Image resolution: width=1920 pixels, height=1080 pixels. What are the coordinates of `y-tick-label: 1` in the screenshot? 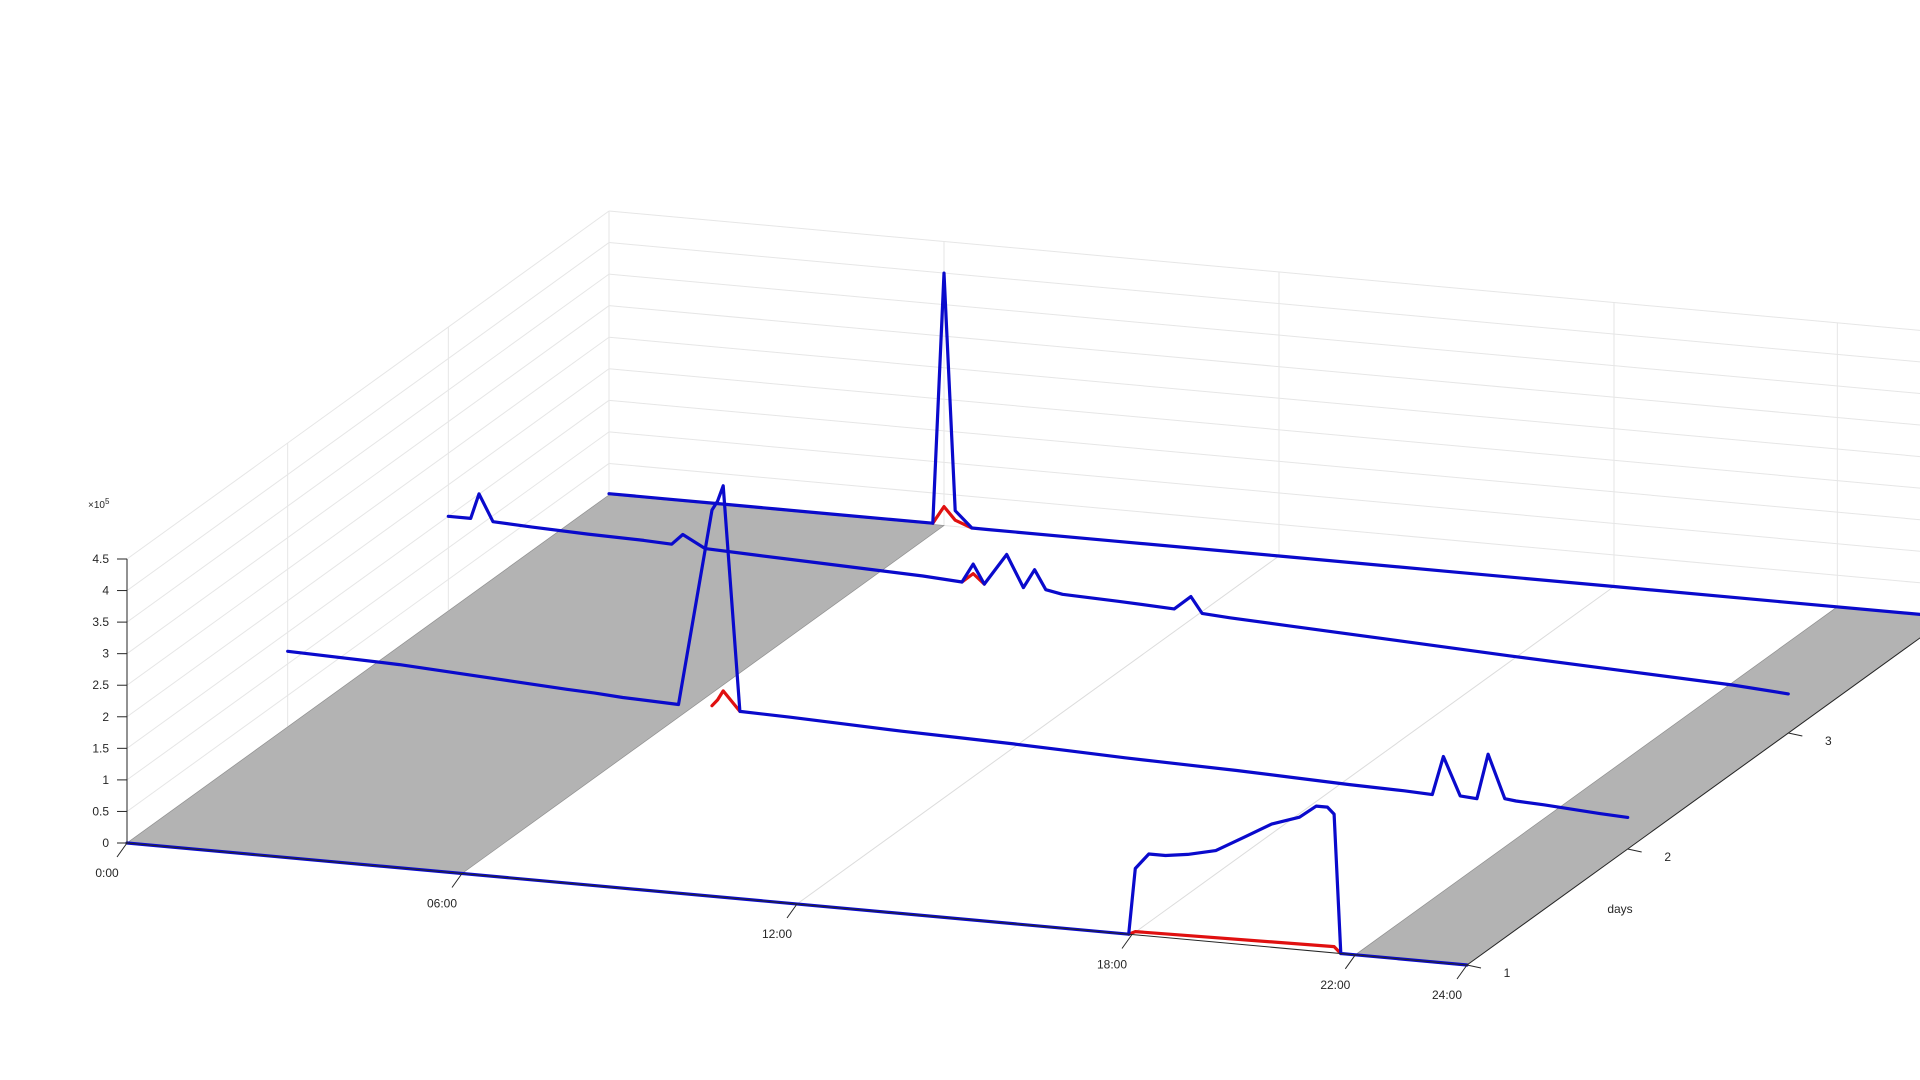 It's located at (1507, 973).